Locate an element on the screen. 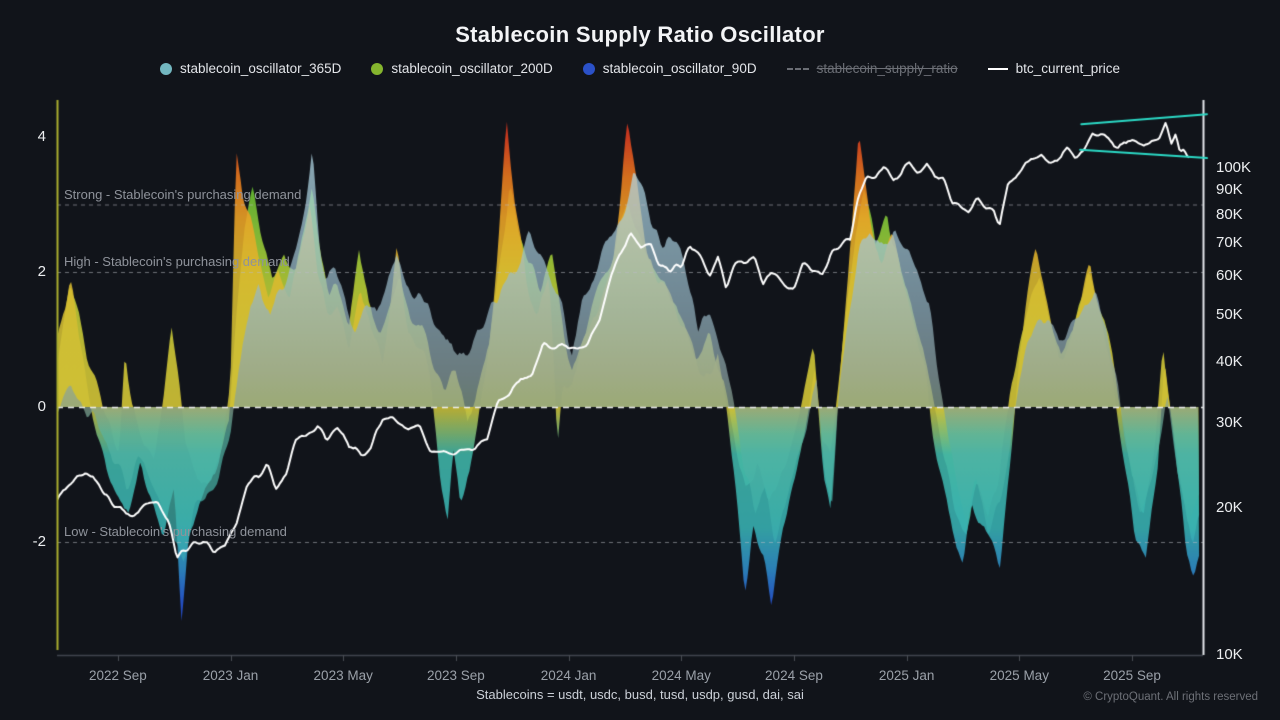 This screenshot has width=1280, height=720. chart-title: Stablecoin Supply Ratio Oscillator is located at coordinates (640, 34).